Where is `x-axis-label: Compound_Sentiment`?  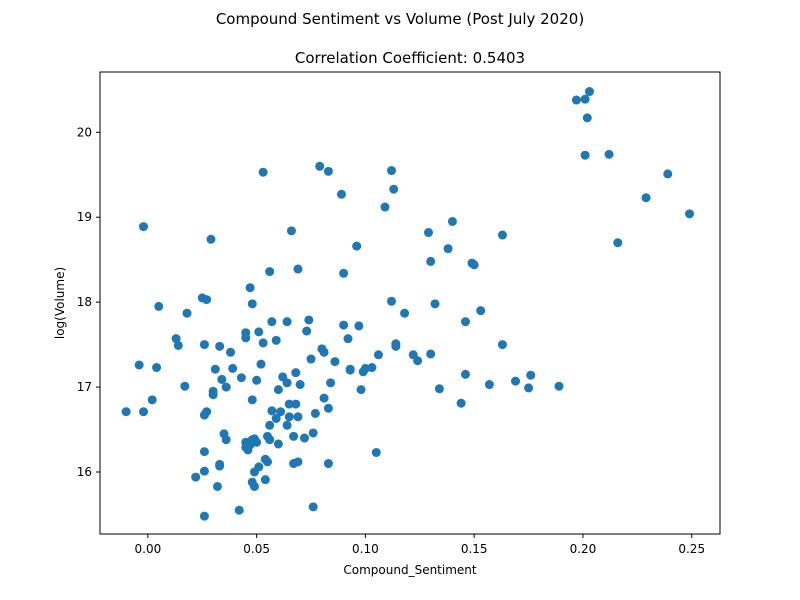
x-axis-label: Compound_Sentiment is located at coordinates (410, 570).